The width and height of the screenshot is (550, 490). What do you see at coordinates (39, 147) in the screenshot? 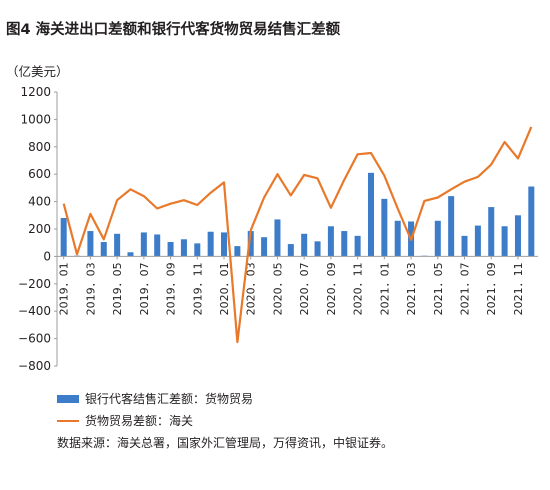
I see `y-tick-label: 800` at bounding box center [39, 147].